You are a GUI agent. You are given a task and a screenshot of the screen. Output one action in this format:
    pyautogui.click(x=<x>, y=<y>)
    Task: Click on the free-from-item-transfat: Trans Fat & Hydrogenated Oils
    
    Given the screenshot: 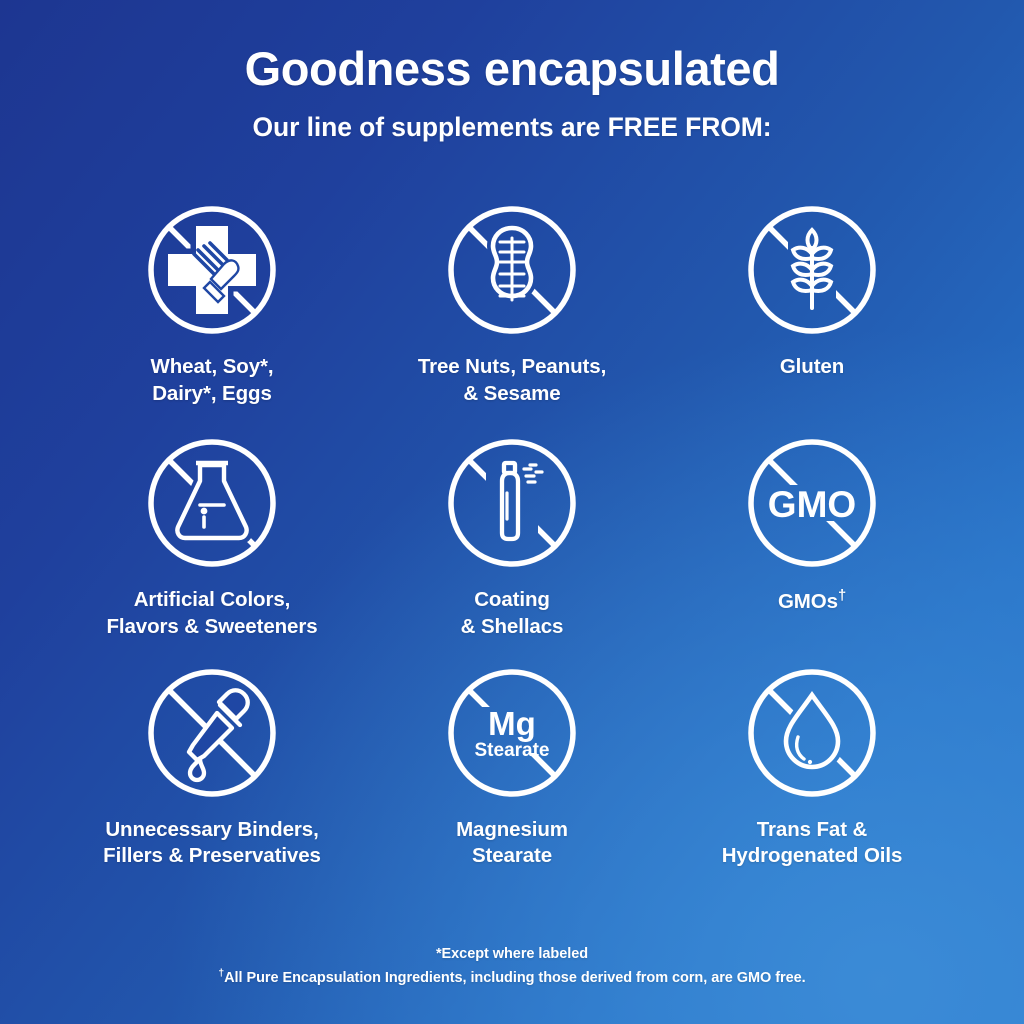 What is the action you would take?
    pyautogui.click(x=812, y=766)
    